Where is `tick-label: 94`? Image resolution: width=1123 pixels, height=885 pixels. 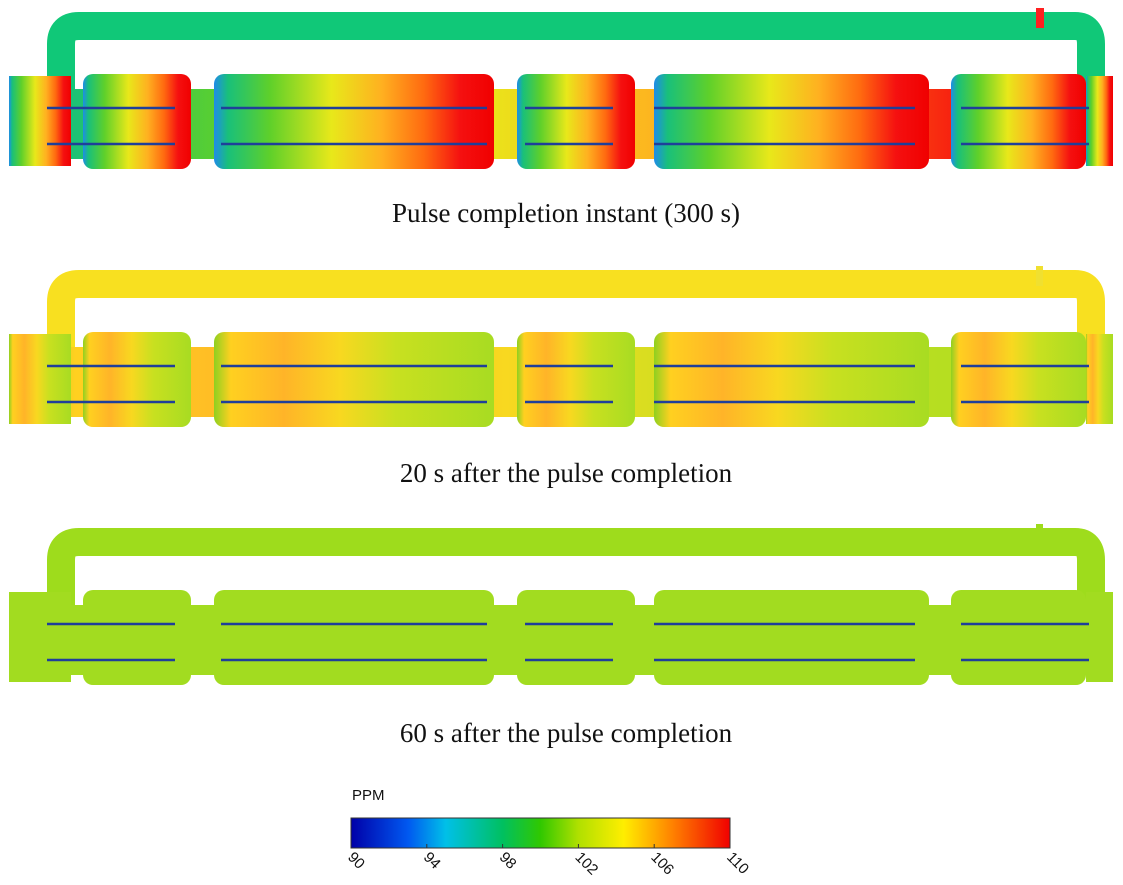
tick-label: 94 is located at coordinates (432, 861).